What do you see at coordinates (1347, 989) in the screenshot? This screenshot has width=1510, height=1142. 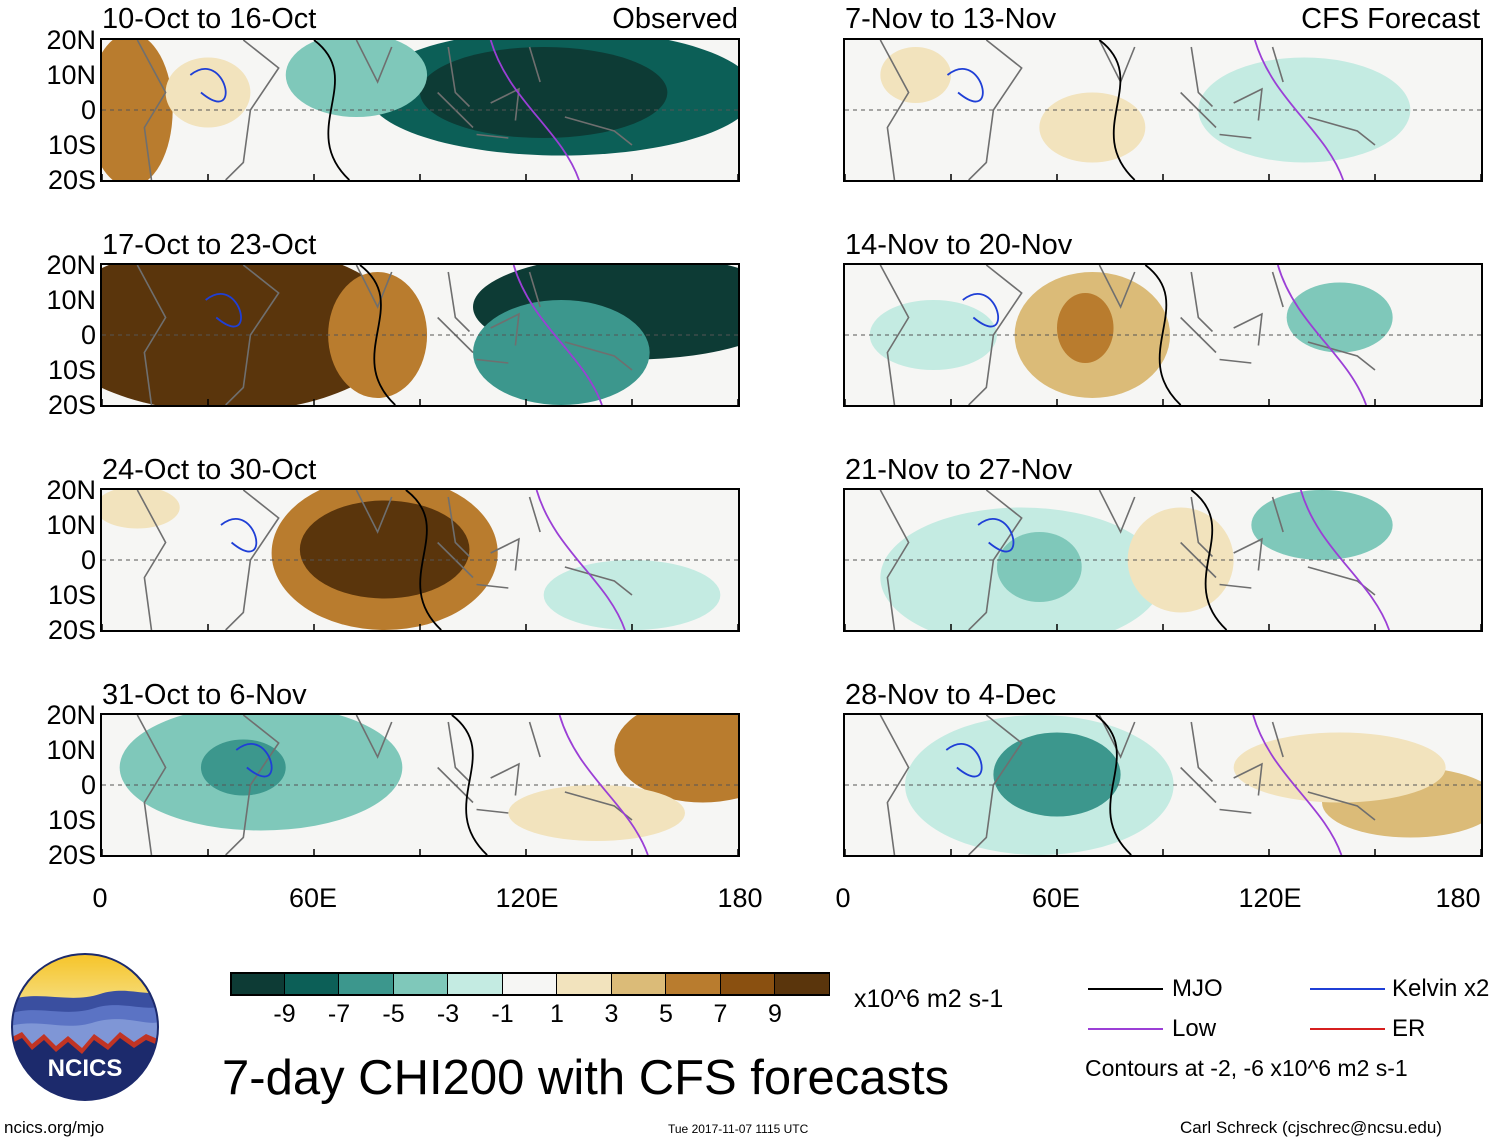 I see `legend-line-kelvin` at bounding box center [1347, 989].